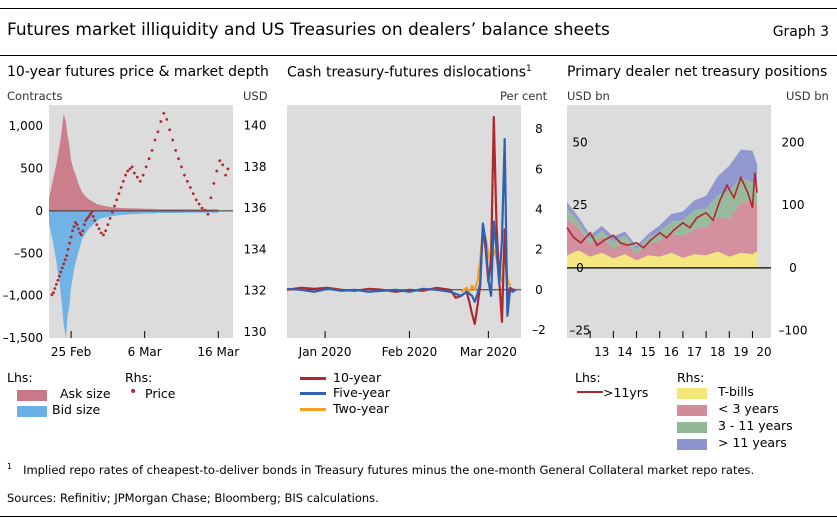 This screenshot has height=523, width=837. Describe the element at coordinates (662, 259) in the screenshot. I see `tbills-area` at that location.